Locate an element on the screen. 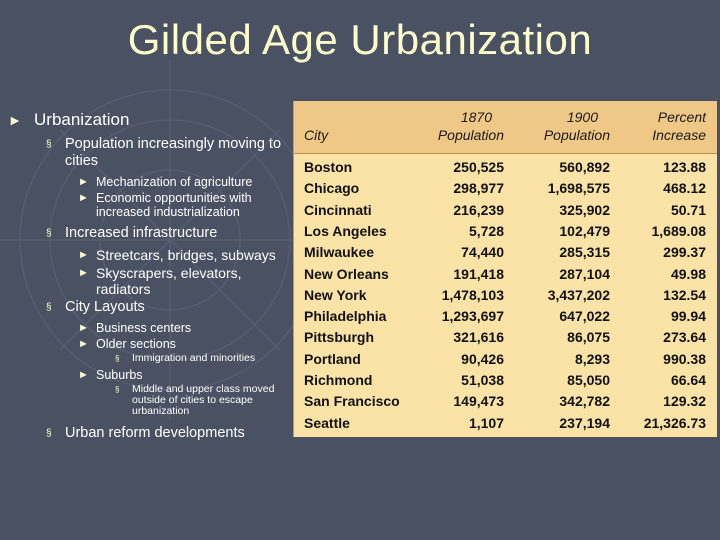  percent-cell: 299.37 is located at coordinates (684, 252).